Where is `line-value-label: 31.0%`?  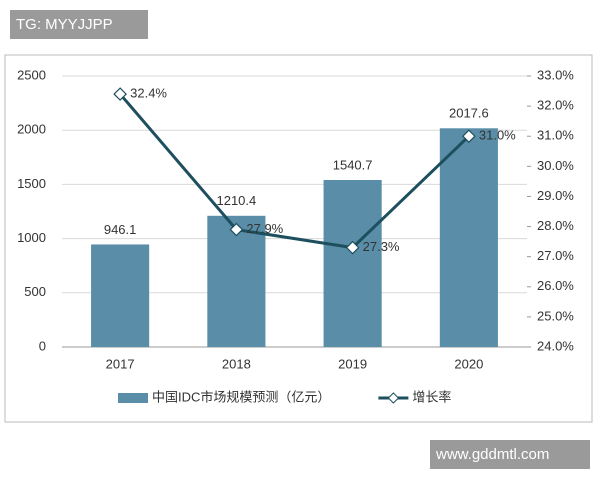 line-value-label: 31.0% is located at coordinates (497, 135).